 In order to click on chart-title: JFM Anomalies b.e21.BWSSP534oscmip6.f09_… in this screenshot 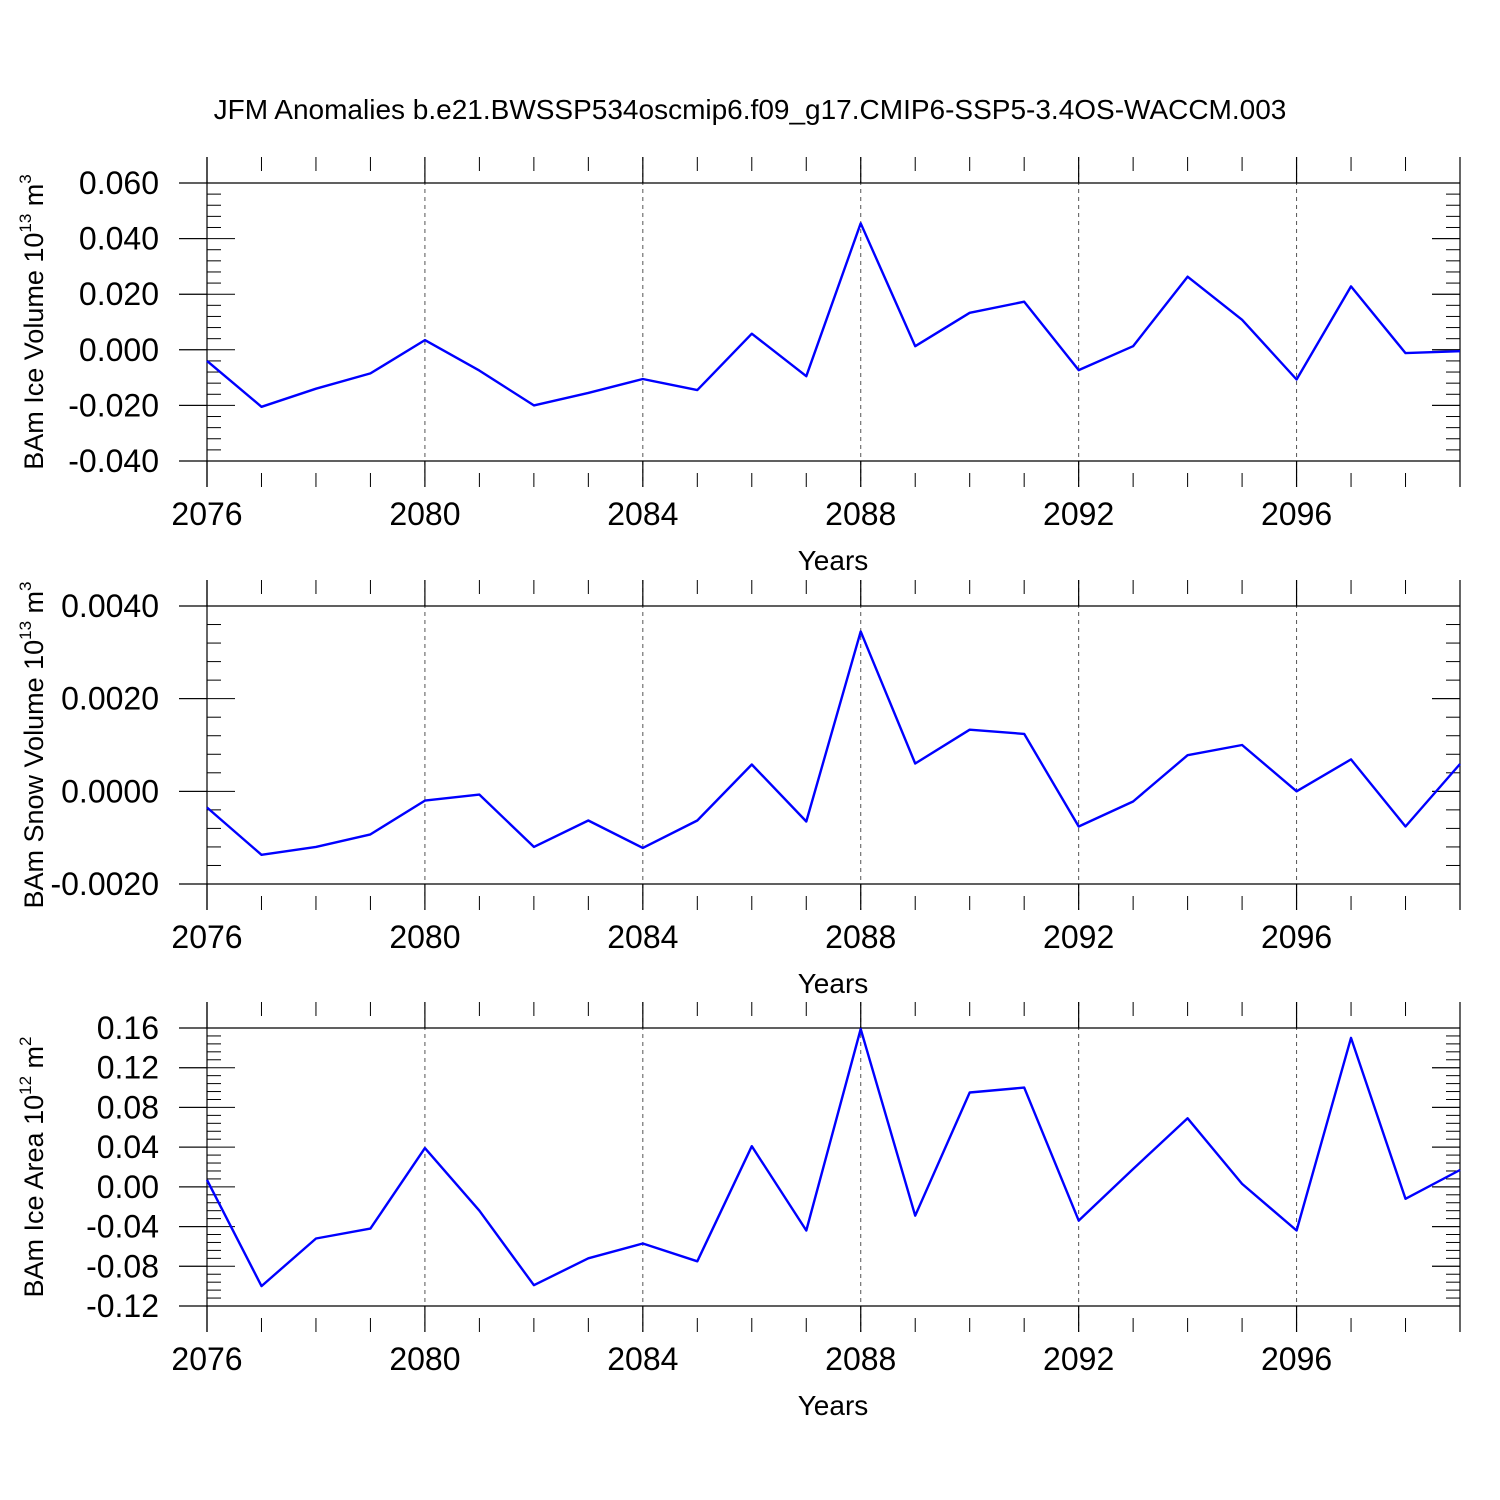, I will do `click(750, 109)`.